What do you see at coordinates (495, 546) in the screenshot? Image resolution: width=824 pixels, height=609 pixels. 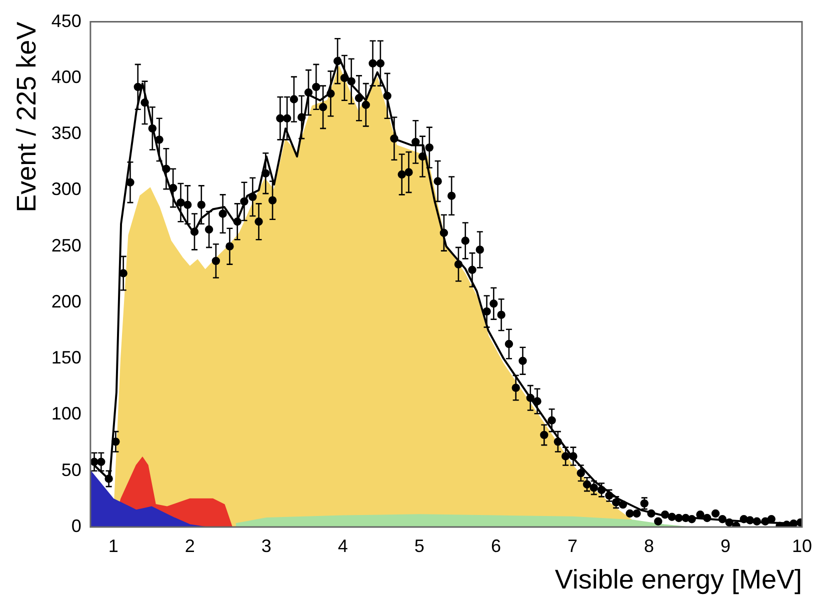 I see `x-tick-label: 6` at bounding box center [495, 546].